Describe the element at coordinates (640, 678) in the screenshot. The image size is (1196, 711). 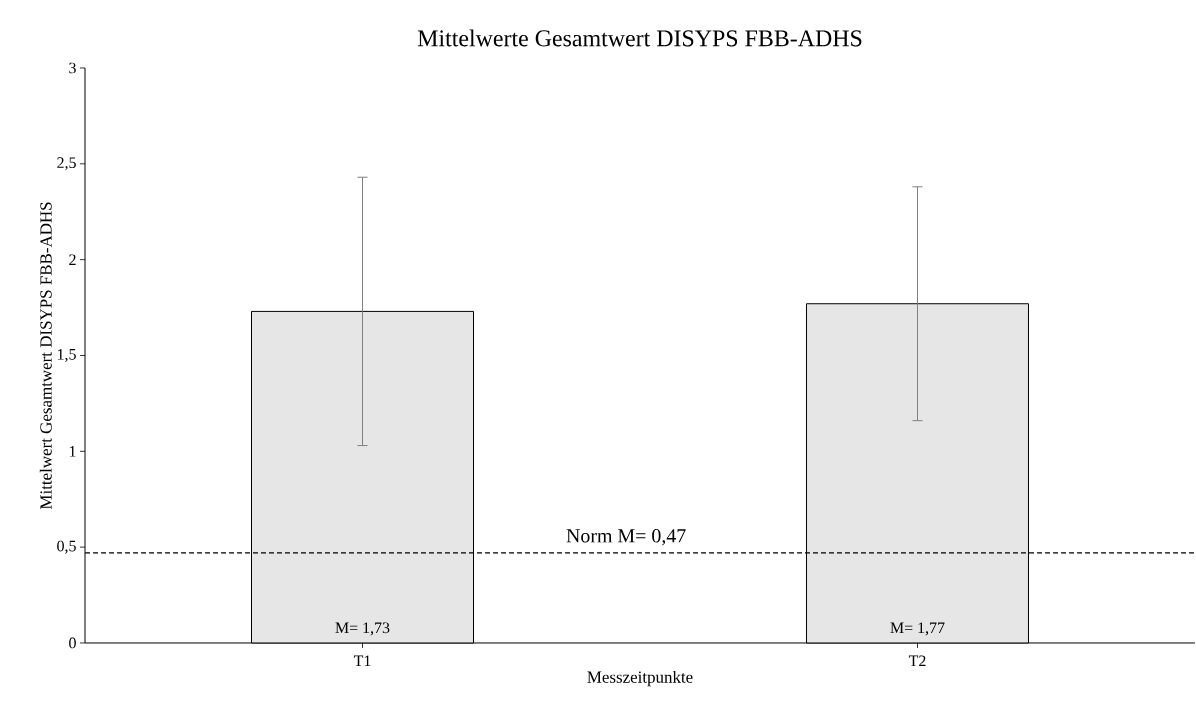
I see `x-axis-title: Messzeitpunkte` at that location.